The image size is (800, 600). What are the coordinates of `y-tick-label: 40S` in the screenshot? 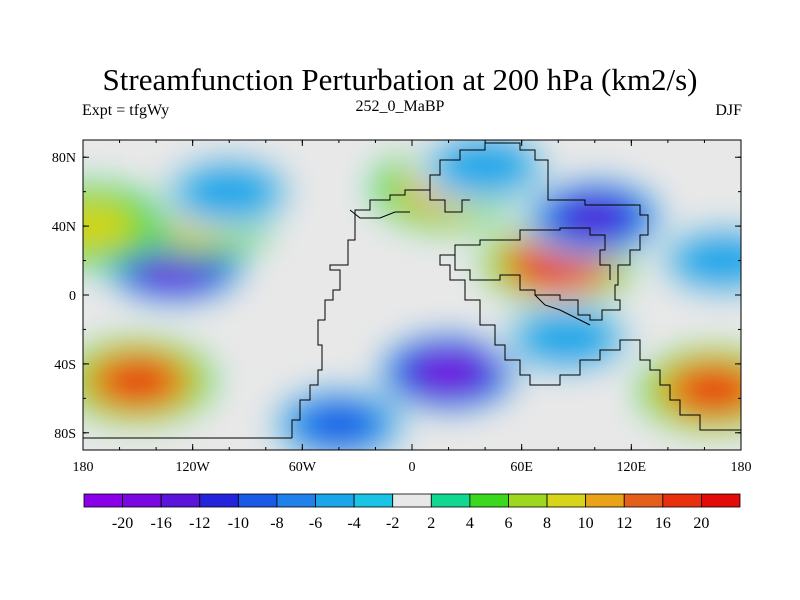 It's located at (65, 365).